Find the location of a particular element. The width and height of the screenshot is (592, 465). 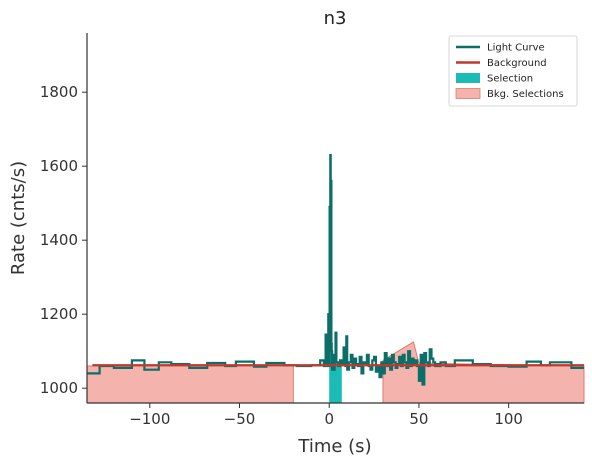

chart-title: n3 is located at coordinates (335, 18).